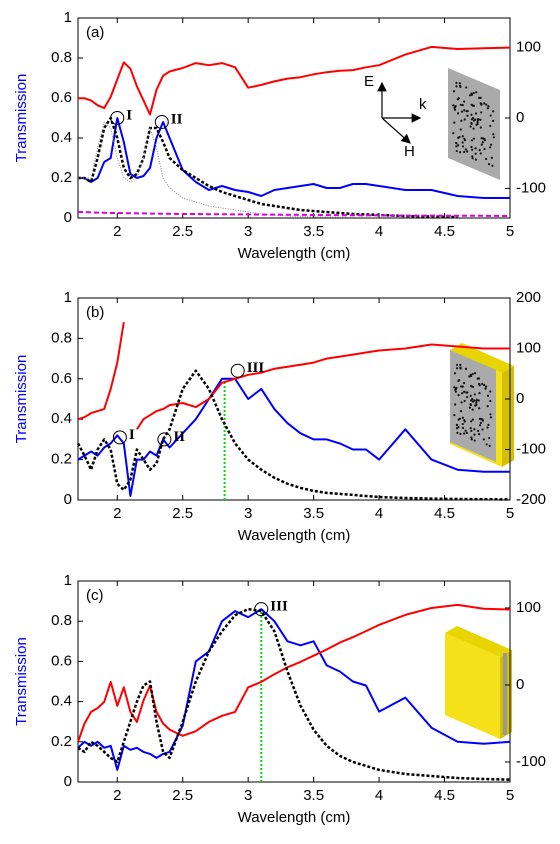 The width and height of the screenshot is (560, 844). Describe the element at coordinates (313, 513) in the screenshot. I see `x-tick-label: 3.5` at that location.